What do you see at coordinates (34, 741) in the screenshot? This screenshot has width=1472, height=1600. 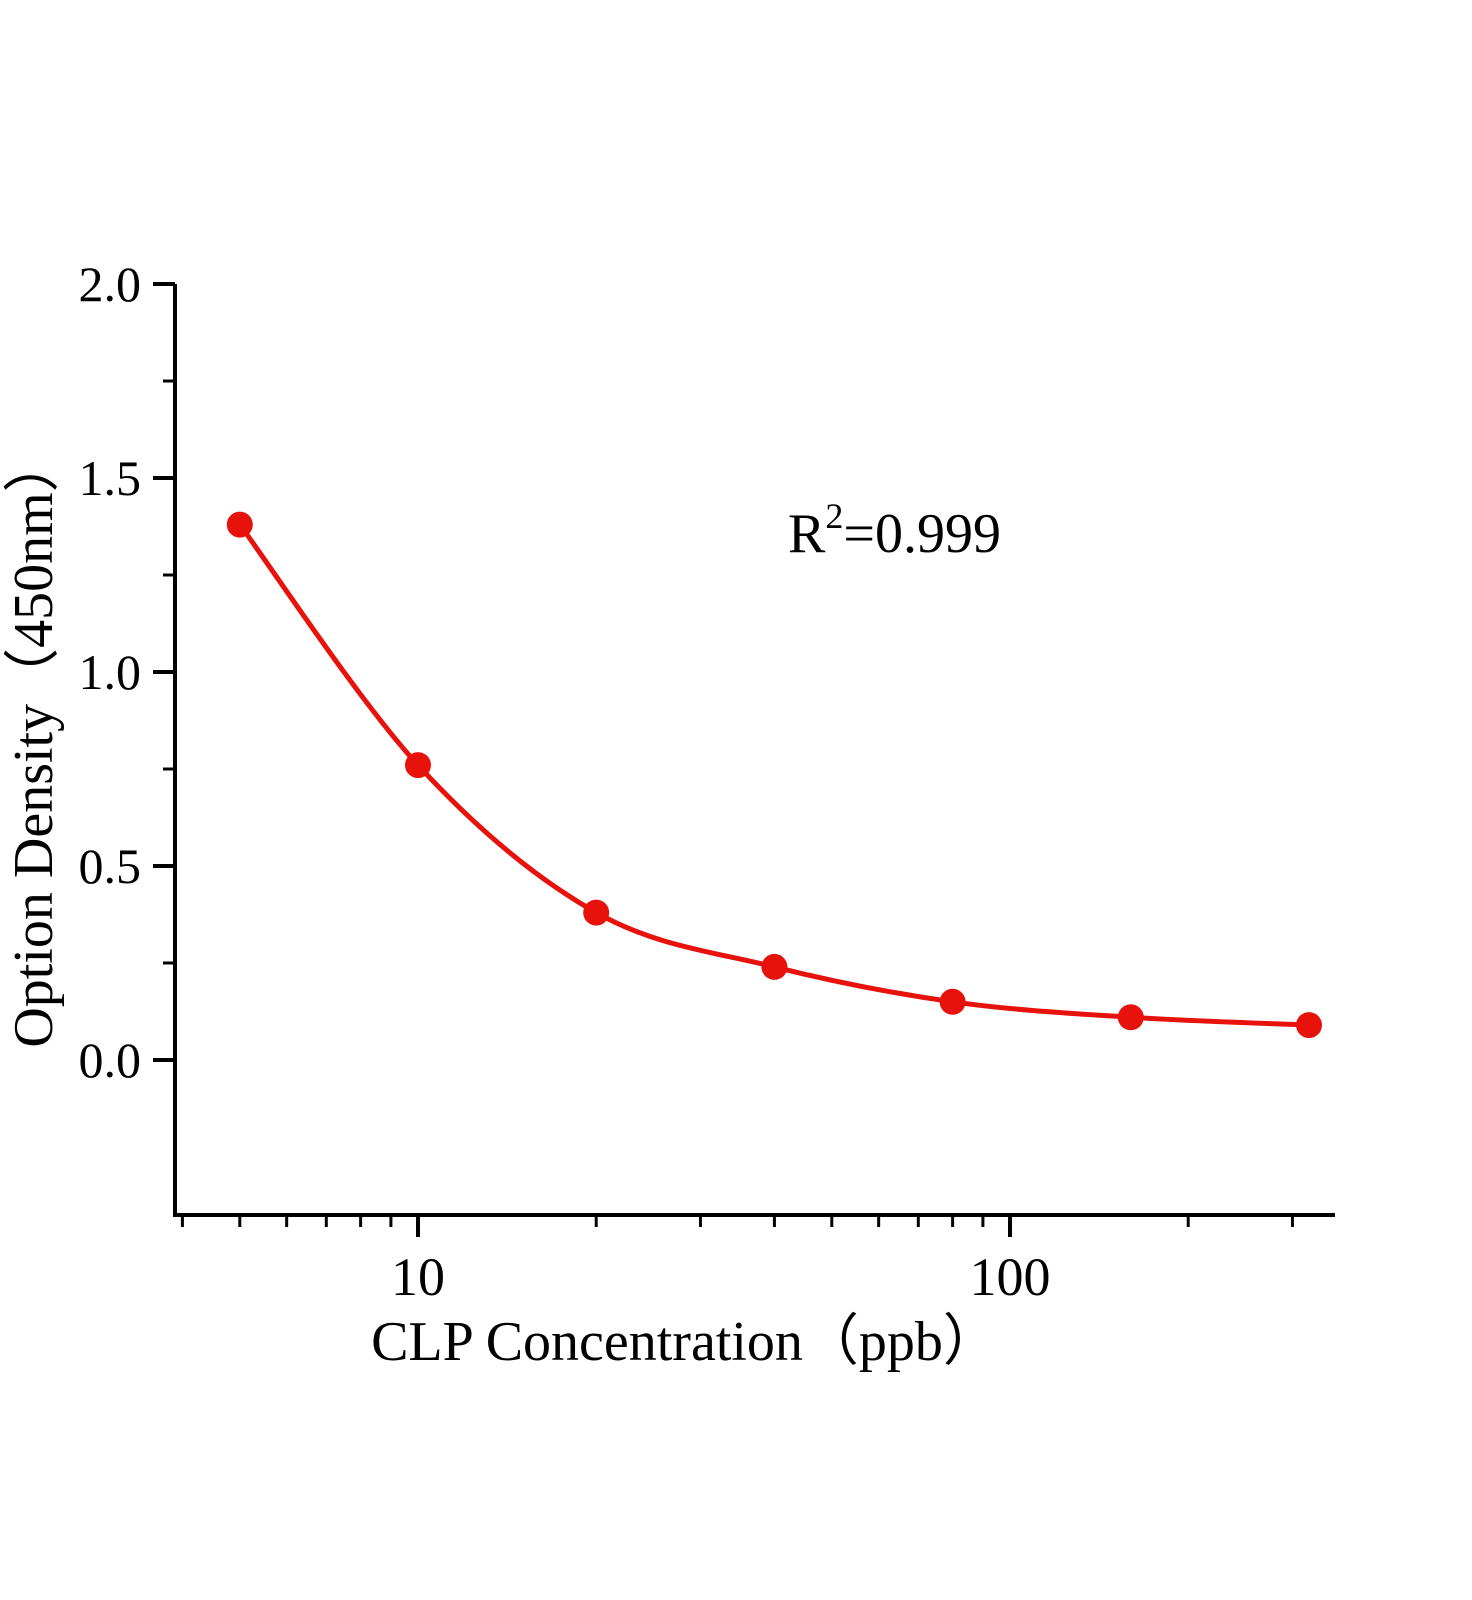 I see `y-axis-title: Option Density（450nm）` at bounding box center [34, 741].